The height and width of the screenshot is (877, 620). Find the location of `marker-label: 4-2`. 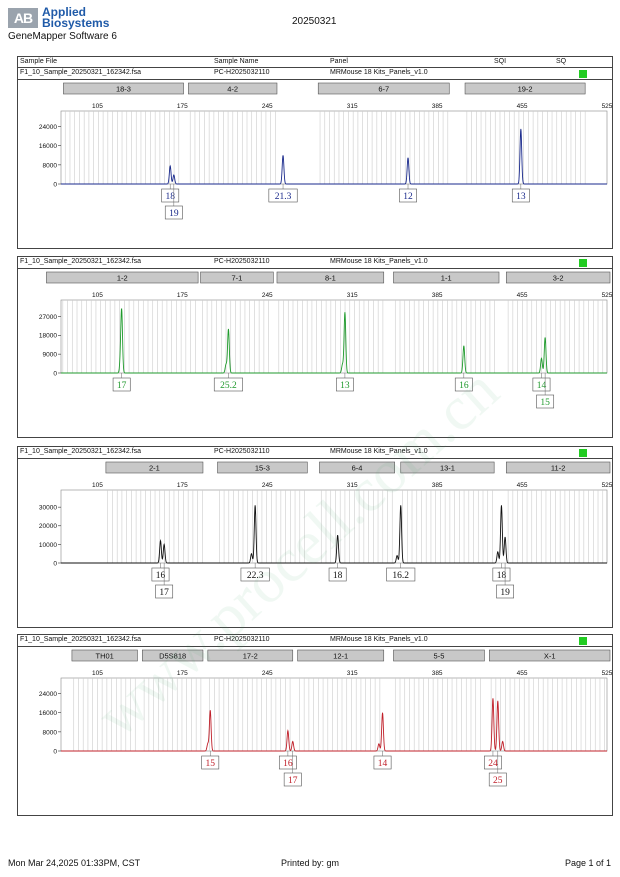

marker-label: 4-2 is located at coordinates (232, 89).